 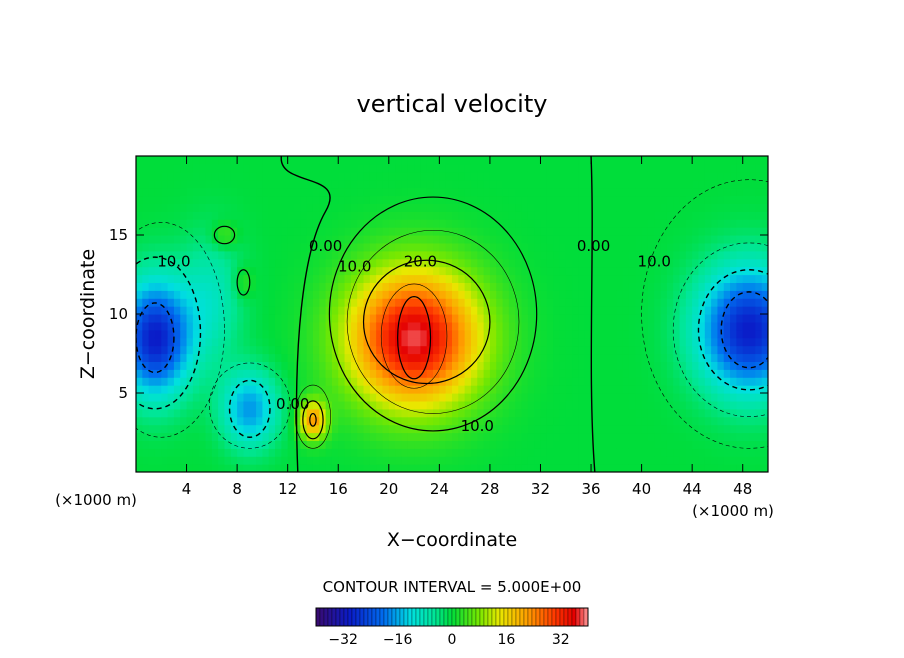 I want to click on colorbar-ticks: −32 −16 0 16 32, so click(x=448, y=640).